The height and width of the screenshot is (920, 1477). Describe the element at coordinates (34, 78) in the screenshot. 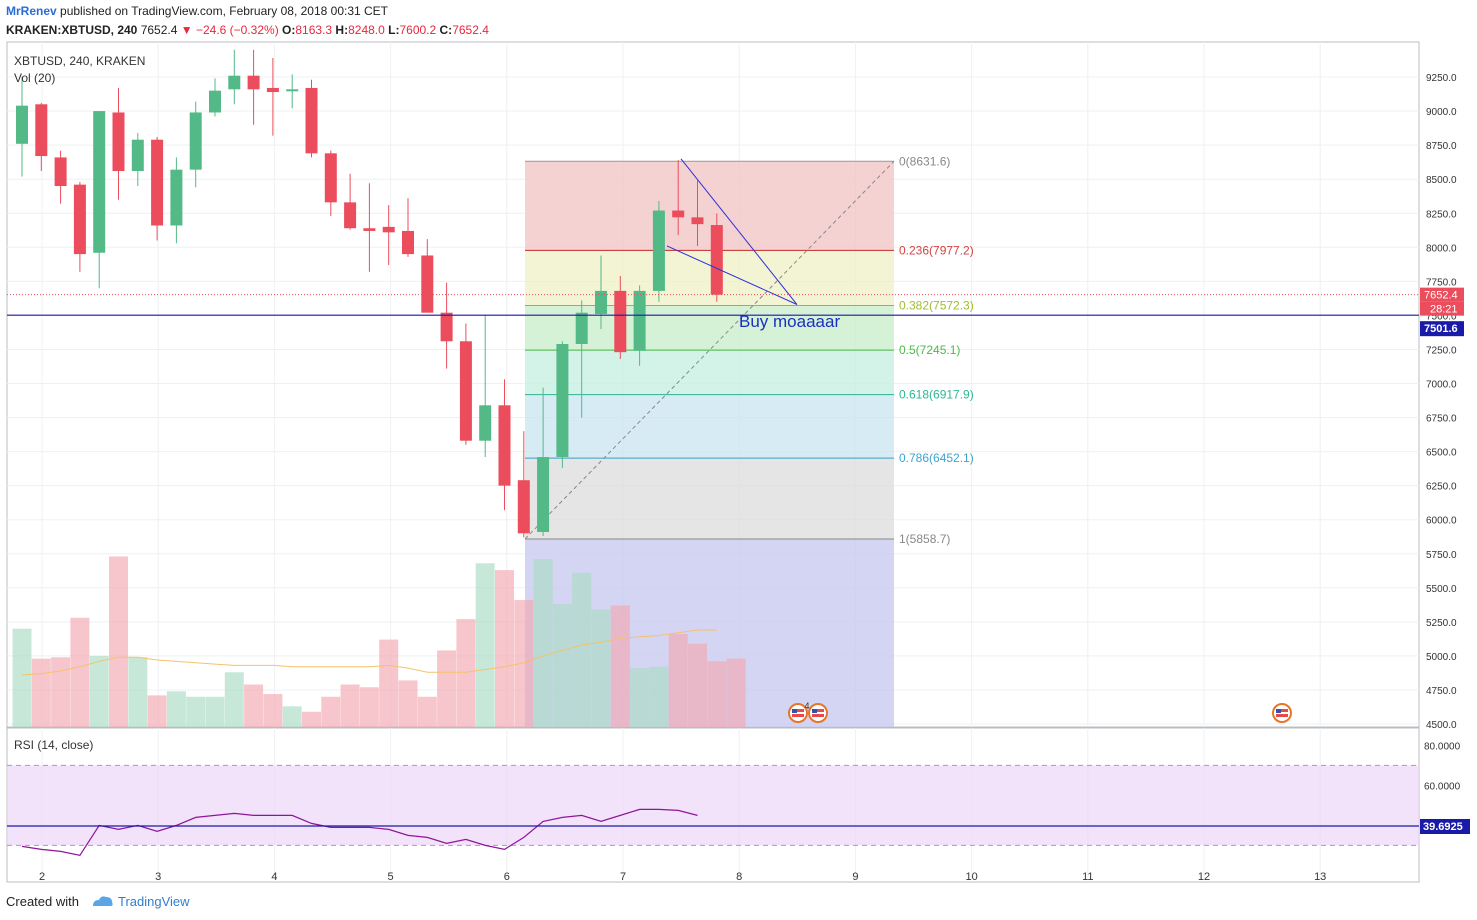

I see `volume-title: Vol (20)` at that location.